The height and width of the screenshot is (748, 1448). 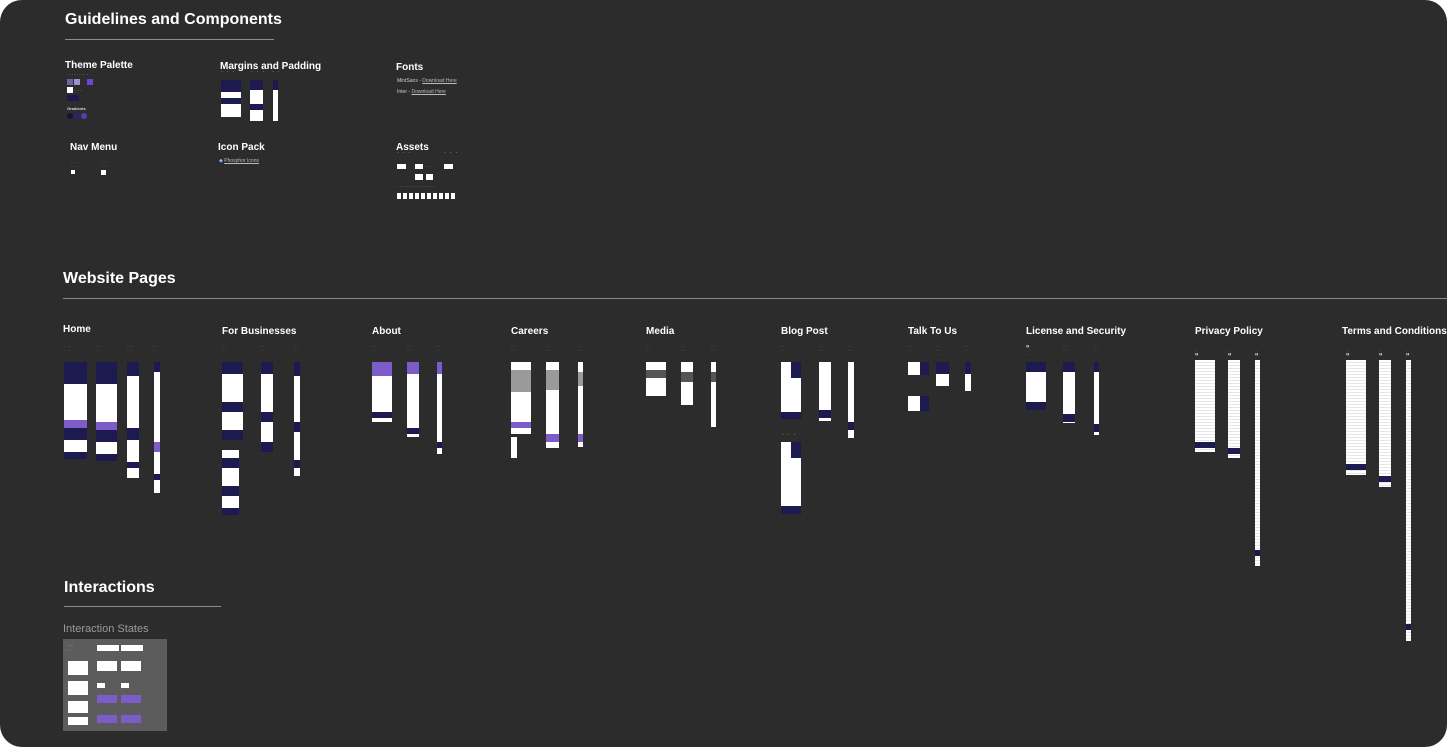 What do you see at coordinates (1394, 331) in the screenshot?
I see `page-label-terms-conditions: Terms and Conditions` at bounding box center [1394, 331].